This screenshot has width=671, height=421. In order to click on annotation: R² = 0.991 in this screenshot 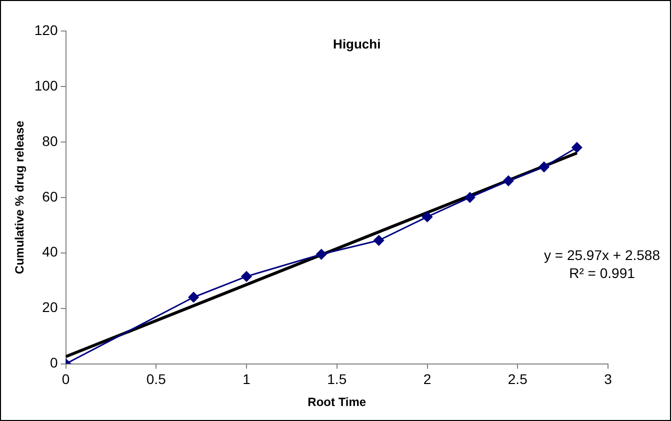, I will do `click(602, 272)`.